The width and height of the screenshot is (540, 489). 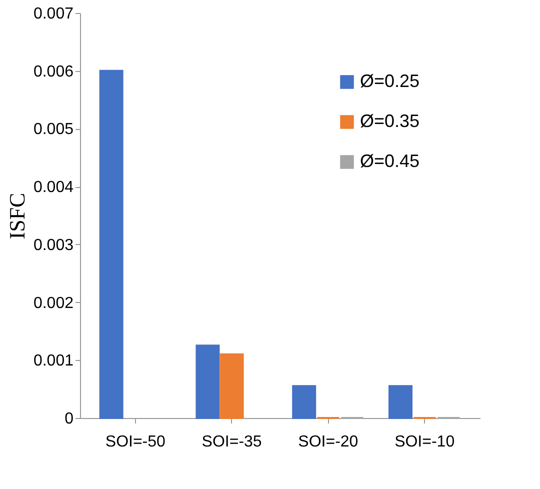 I want to click on y-tick-label: 0.007, so click(x=53, y=14).